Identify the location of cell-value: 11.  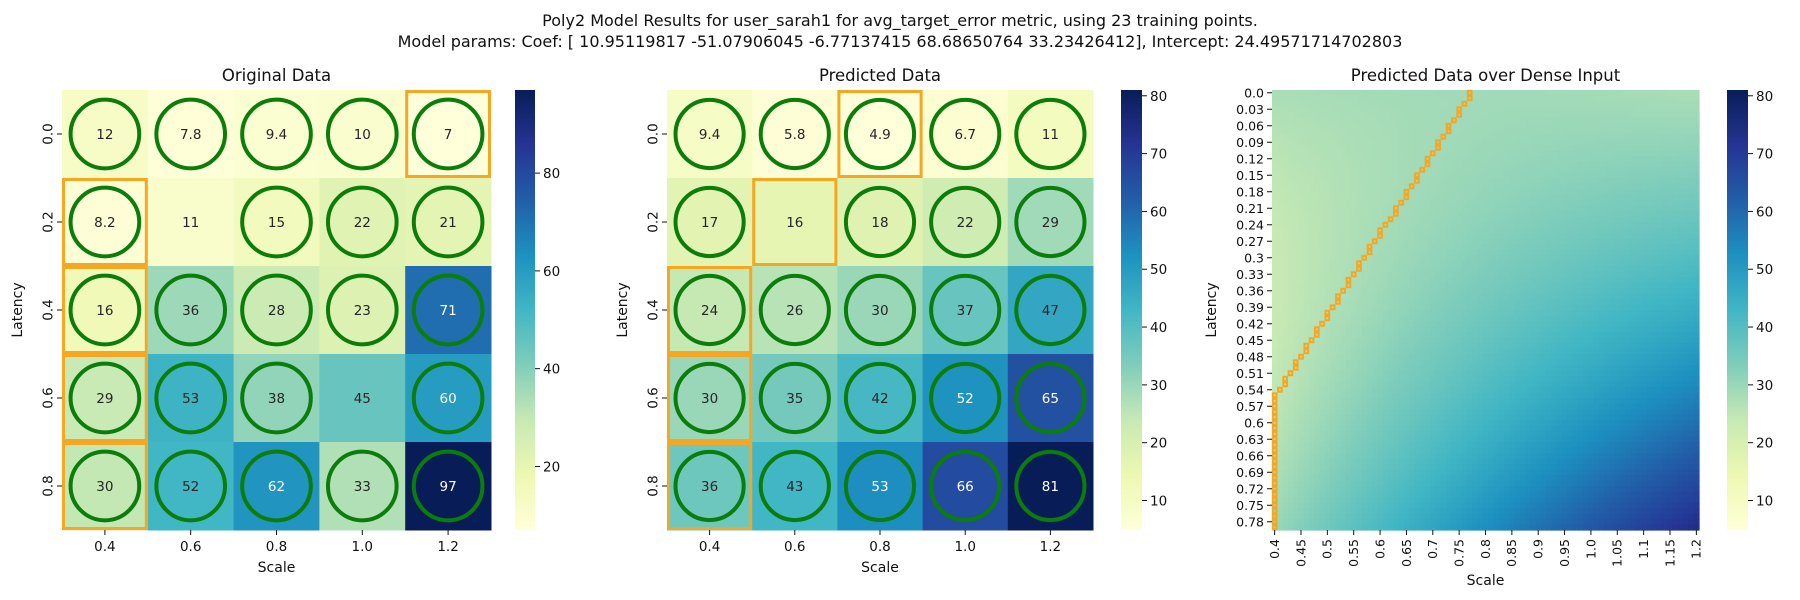
(1050, 135).